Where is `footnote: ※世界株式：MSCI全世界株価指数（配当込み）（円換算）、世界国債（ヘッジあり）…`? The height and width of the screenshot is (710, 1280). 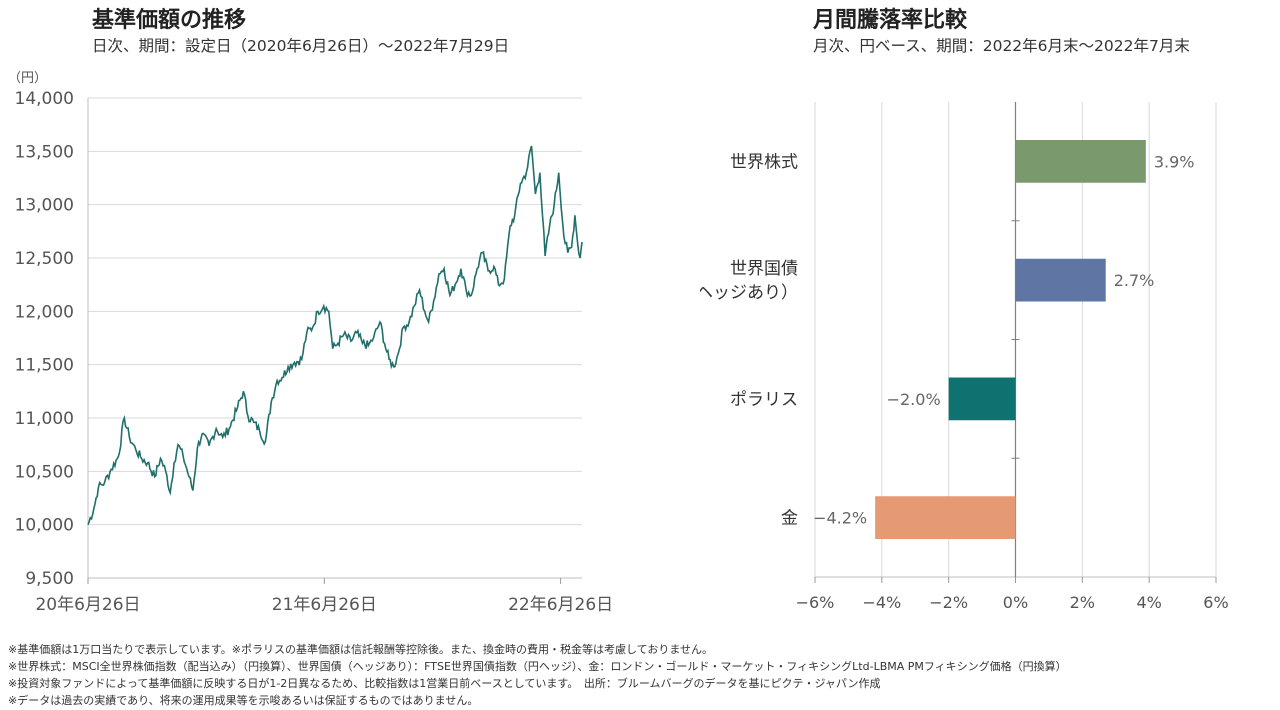 footnote: ※世界株式：MSCI全世界株価指数（配当込み）（円換算）、世界国債（ヘッジあり）… is located at coordinates (537, 666).